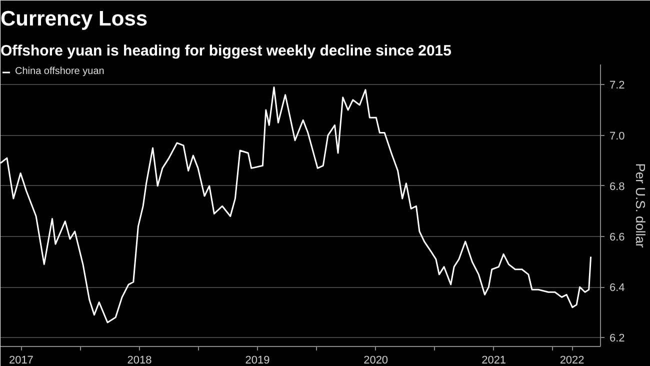 The image size is (650, 366). What do you see at coordinates (617, 136) in the screenshot?
I see `y-tick-label: 7.0` at bounding box center [617, 136].